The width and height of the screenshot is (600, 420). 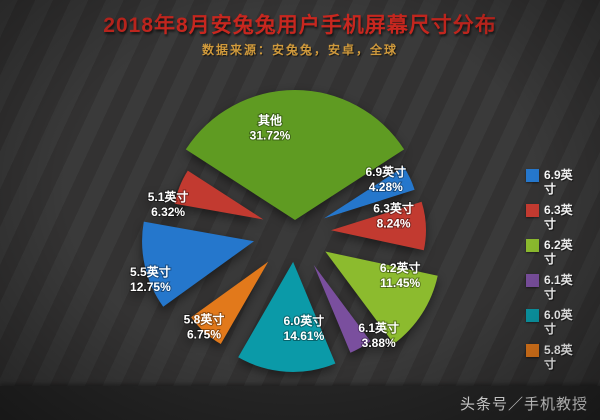 I want to click on slice-label-4: 6.1英寸, so click(x=378, y=327).